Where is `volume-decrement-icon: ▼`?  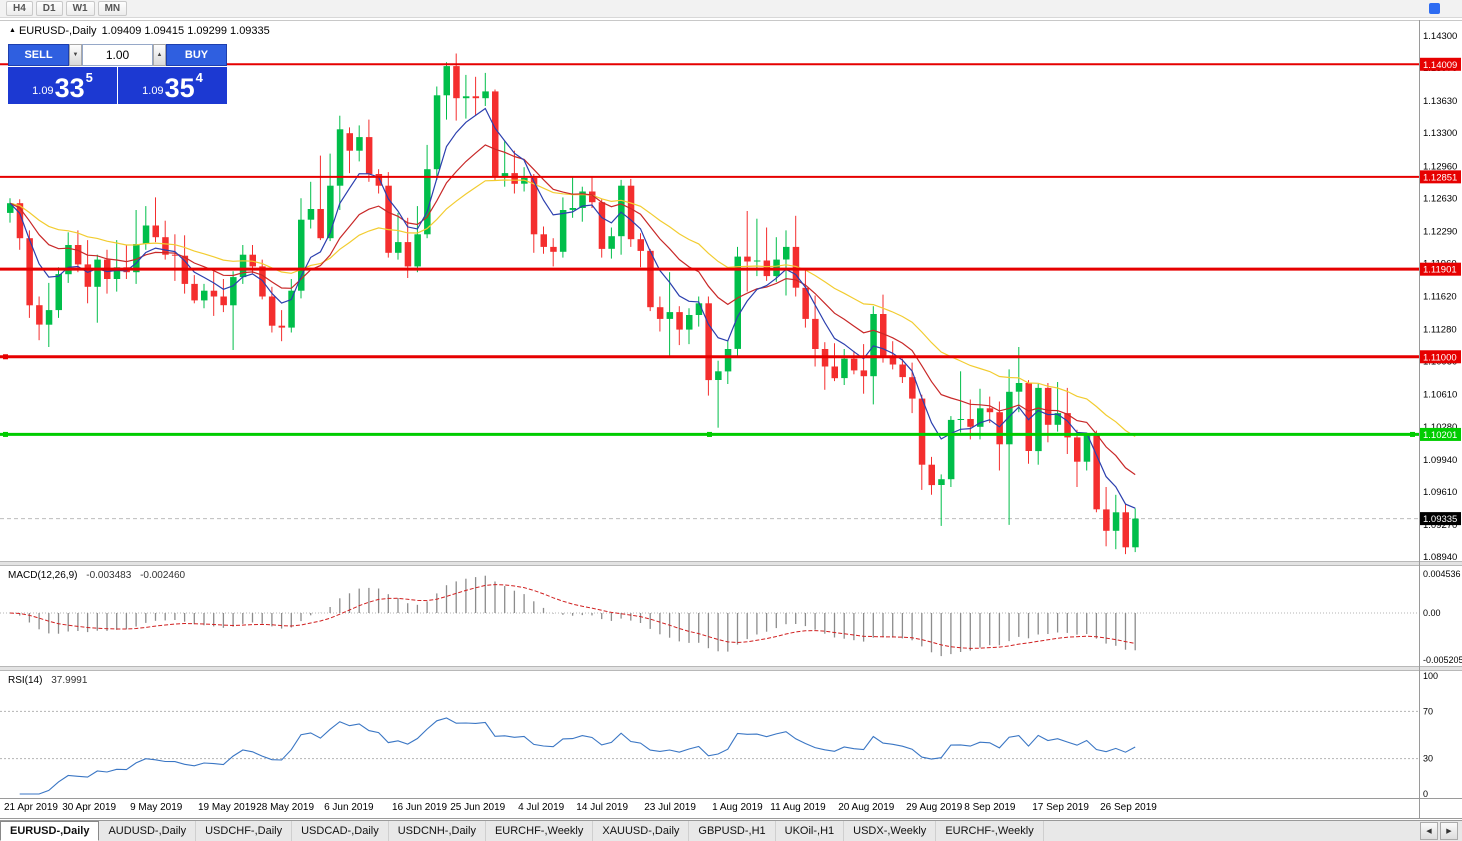
volume-decrement-icon: ▼ is located at coordinates (75, 55).